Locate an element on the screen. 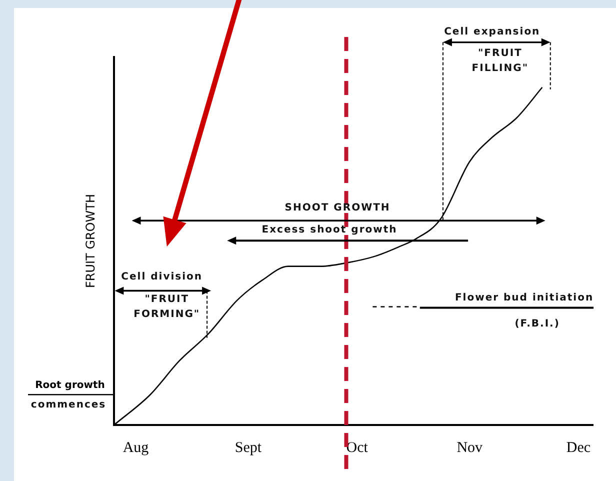  x-tick-label: Oct is located at coordinates (357, 448).